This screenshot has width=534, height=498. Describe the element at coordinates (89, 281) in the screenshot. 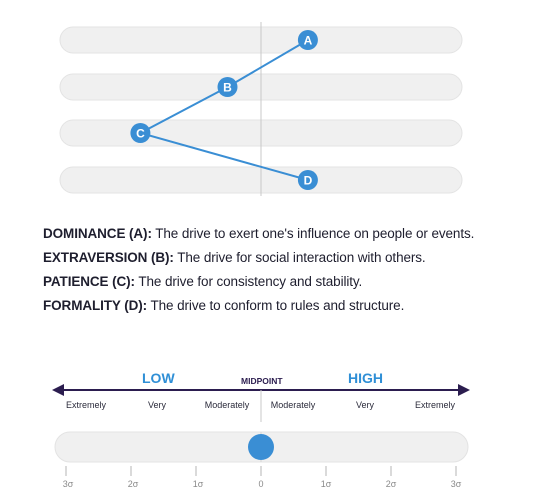

I see `definition-term: PATIENCE (C):` at that location.